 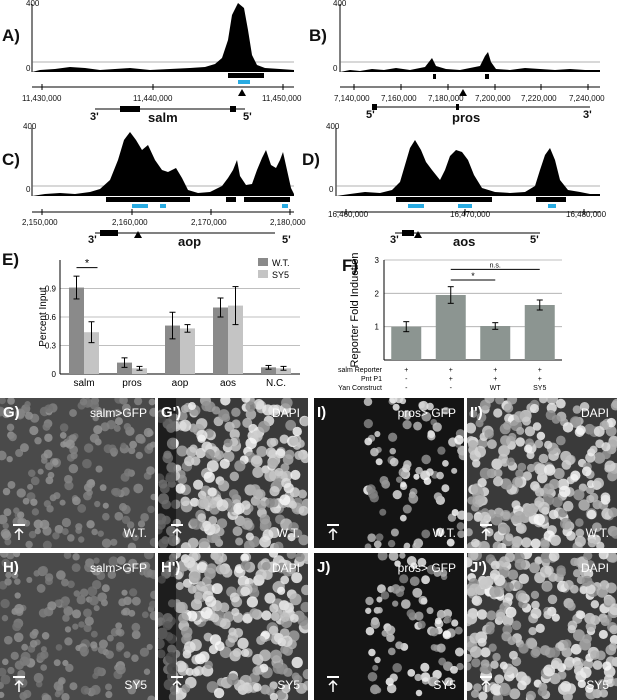 What do you see at coordinates (153, 98) in the screenshot?
I see `a-tick-2: 11,440,000` at bounding box center [153, 98].